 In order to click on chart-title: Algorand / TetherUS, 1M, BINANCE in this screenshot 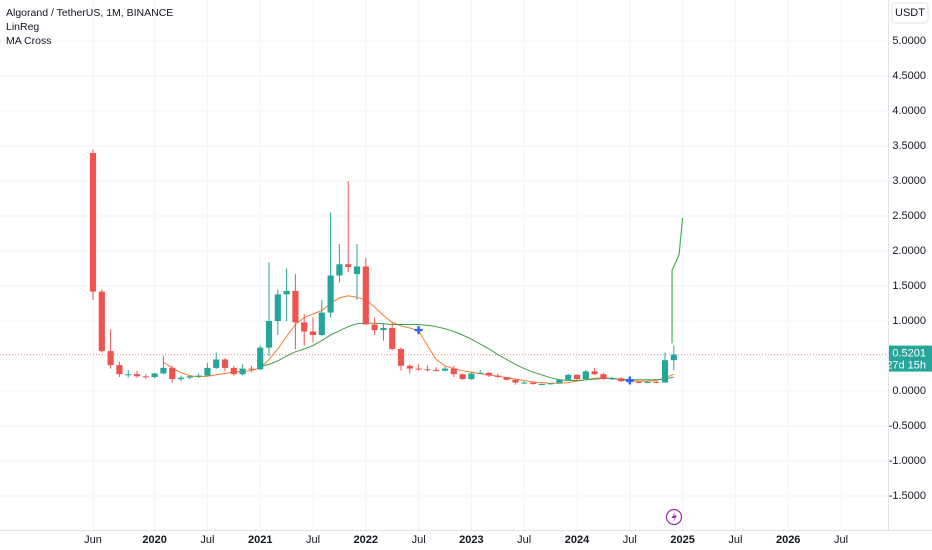, I will do `click(89, 13)`.